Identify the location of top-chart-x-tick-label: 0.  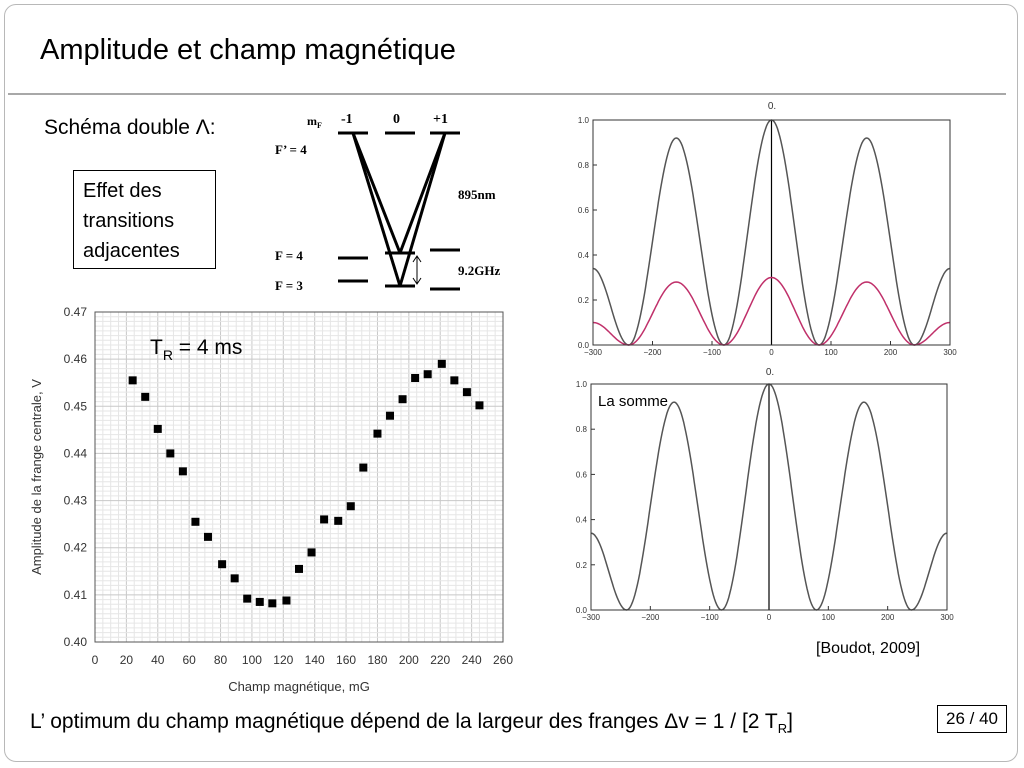
(771, 352).